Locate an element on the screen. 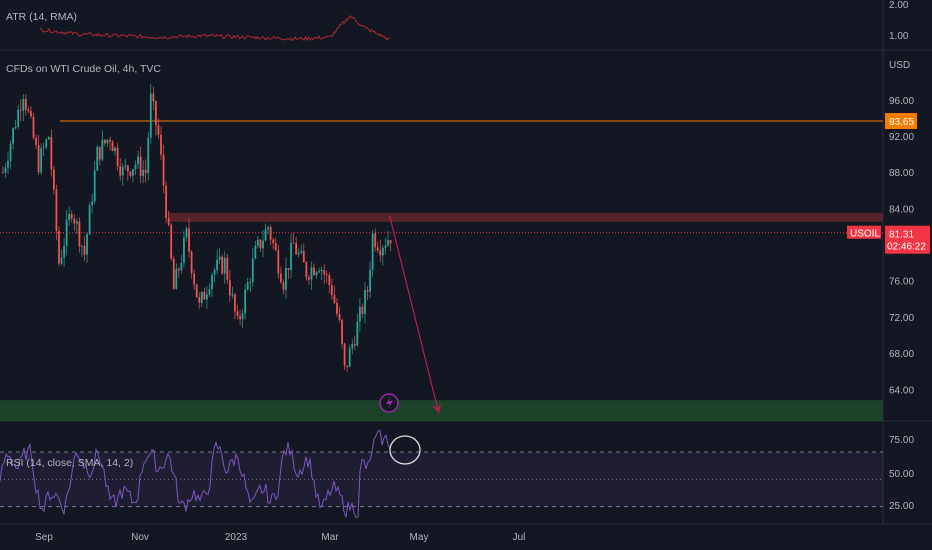 Image resolution: width=932 pixels, height=550 pixels. currency-label: USD is located at coordinates (899, 65).